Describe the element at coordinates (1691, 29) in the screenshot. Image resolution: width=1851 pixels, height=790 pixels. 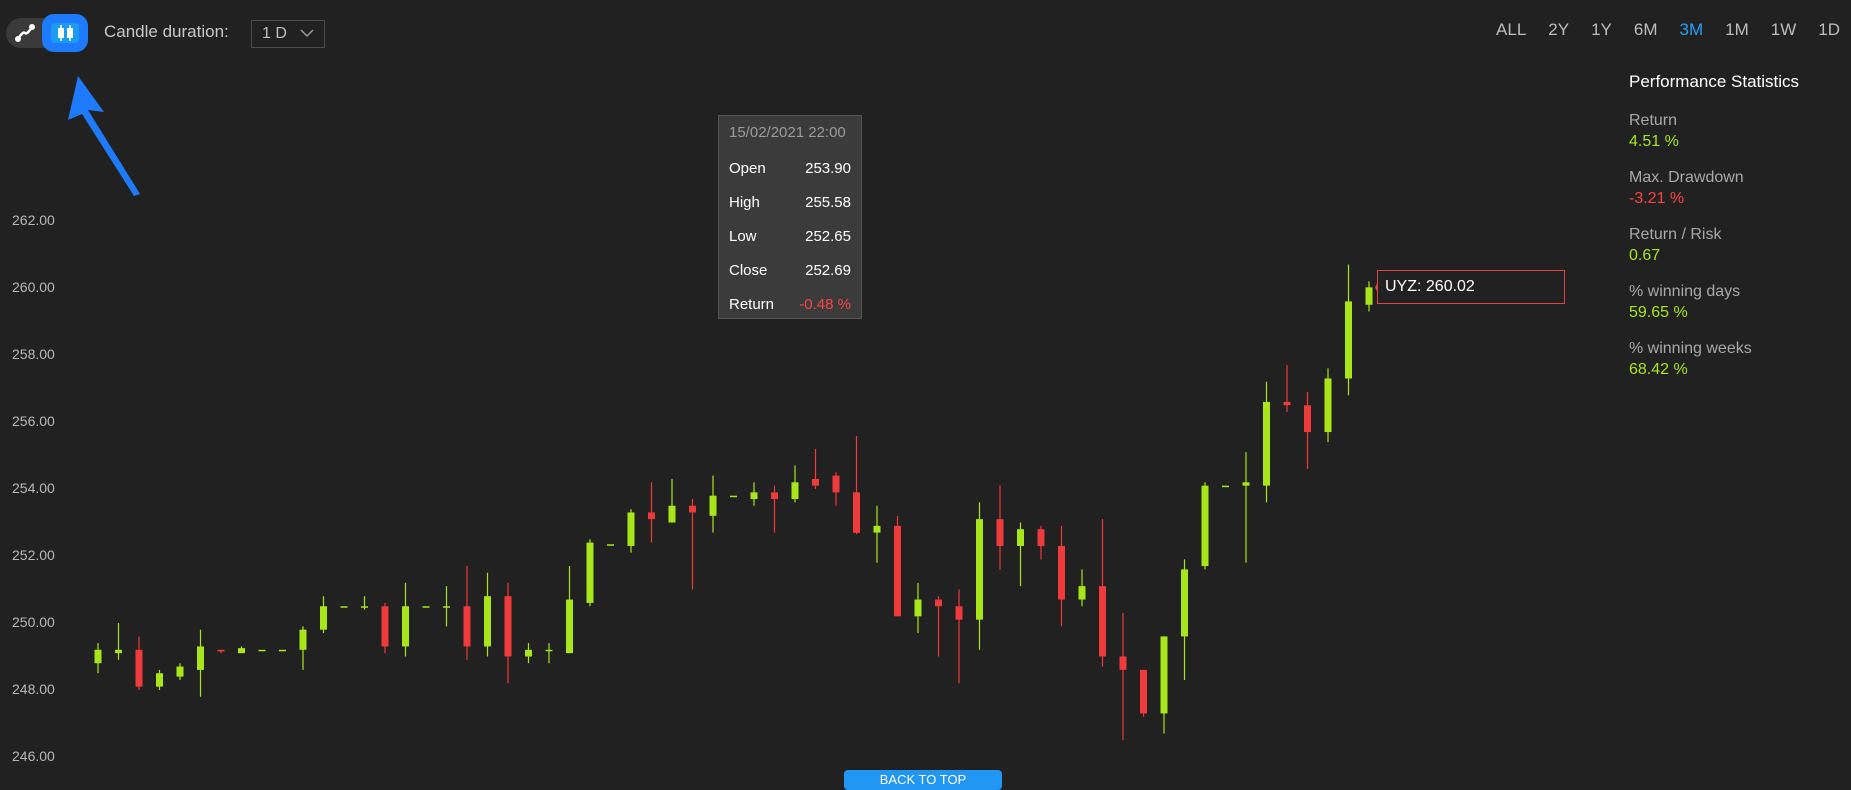
I see `range-3m: 3M` at that location.